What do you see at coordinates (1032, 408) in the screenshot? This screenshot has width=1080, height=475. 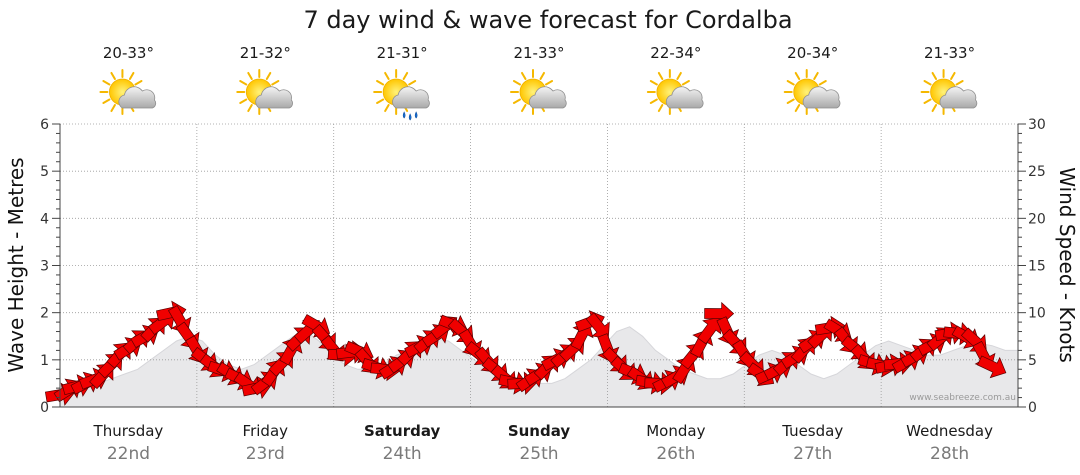 I see `right-tick-label: 0` at bounding box center [1032, 408].